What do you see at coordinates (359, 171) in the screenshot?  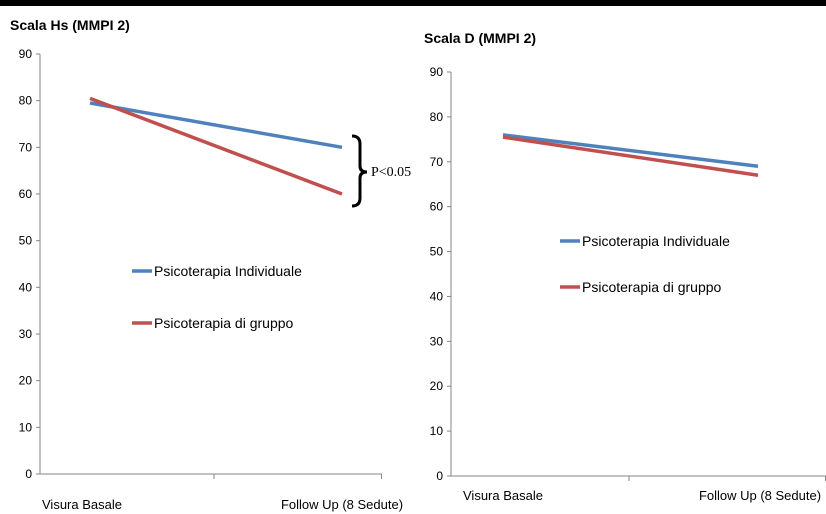 I see `brace-icon` at bounding box center [359, 171].